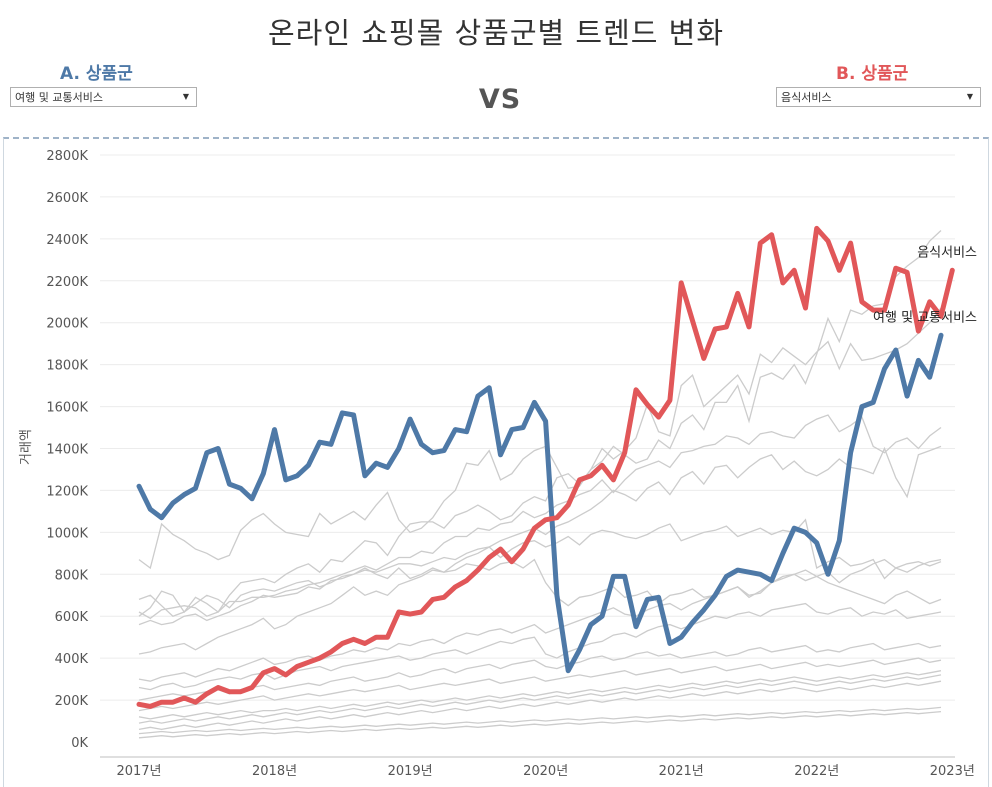 The height and width of the screenshot is (787, 992). What do you see at coordinates (67, 324) in the screenshot?
I see `y-tick-label: 2000K` at bounding box center [67, 324].